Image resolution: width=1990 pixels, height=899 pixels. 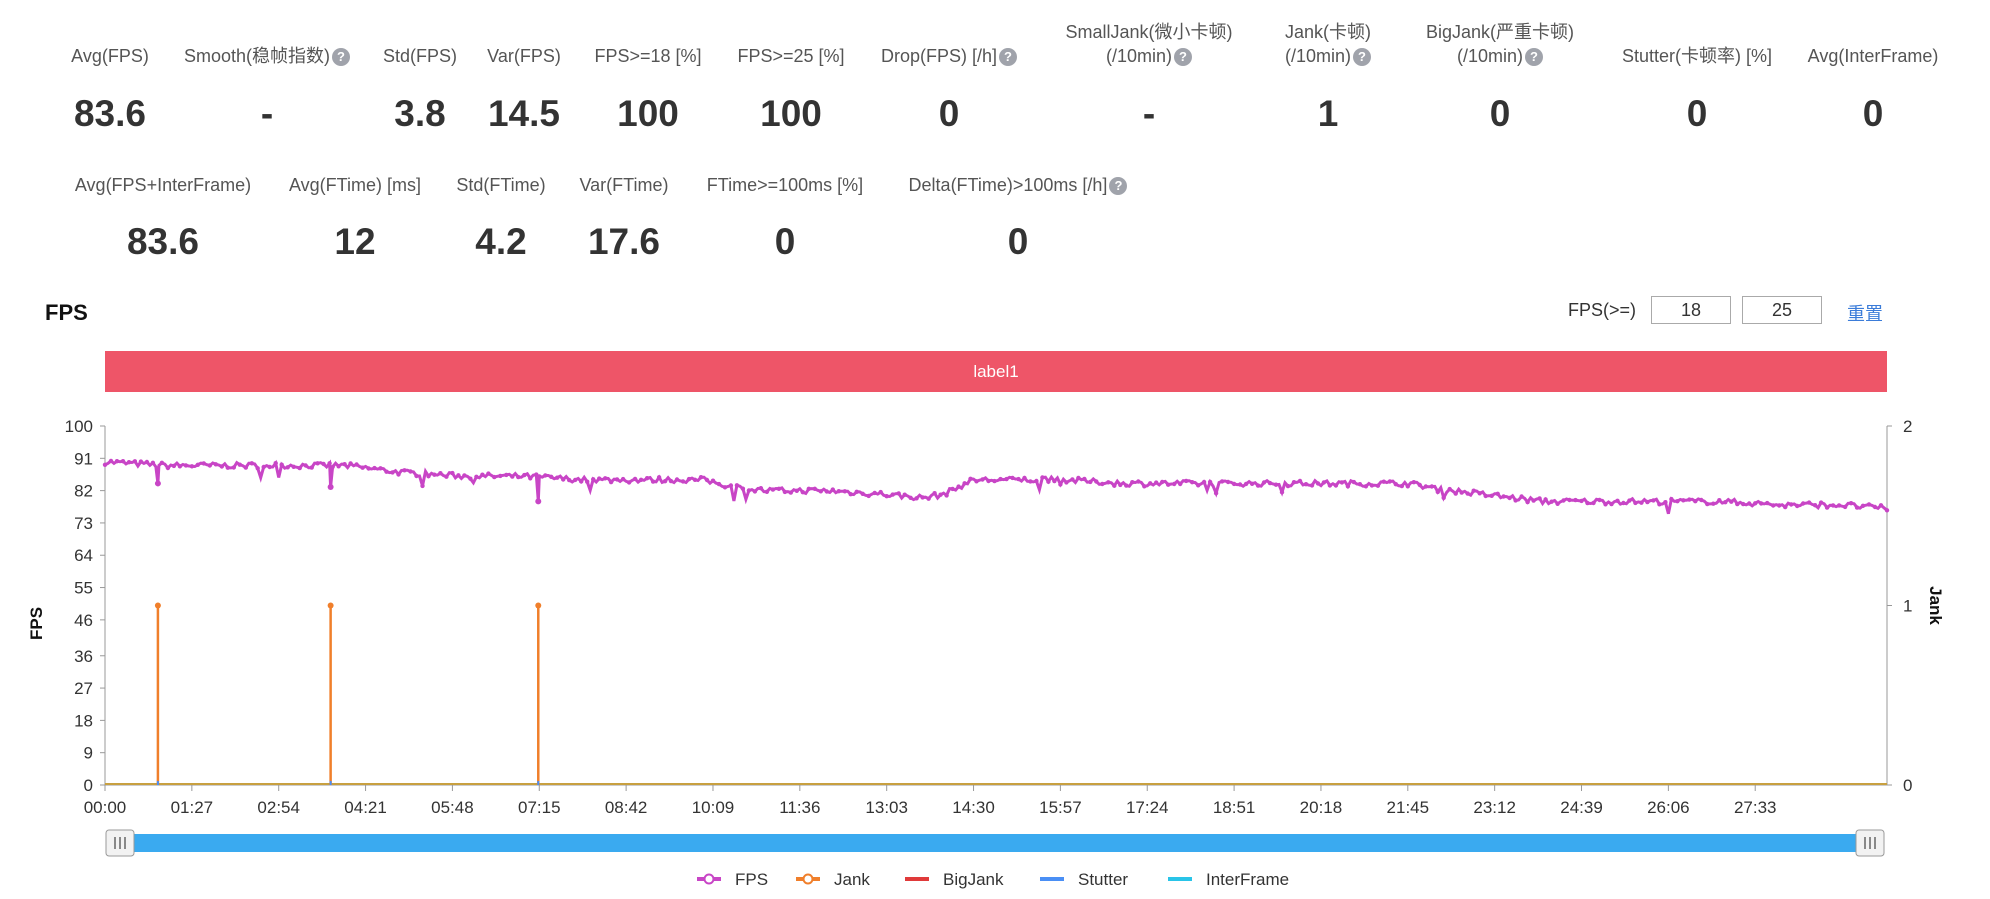 I want to click on fps-threshold-low-input, so click(x=1691, y=310).